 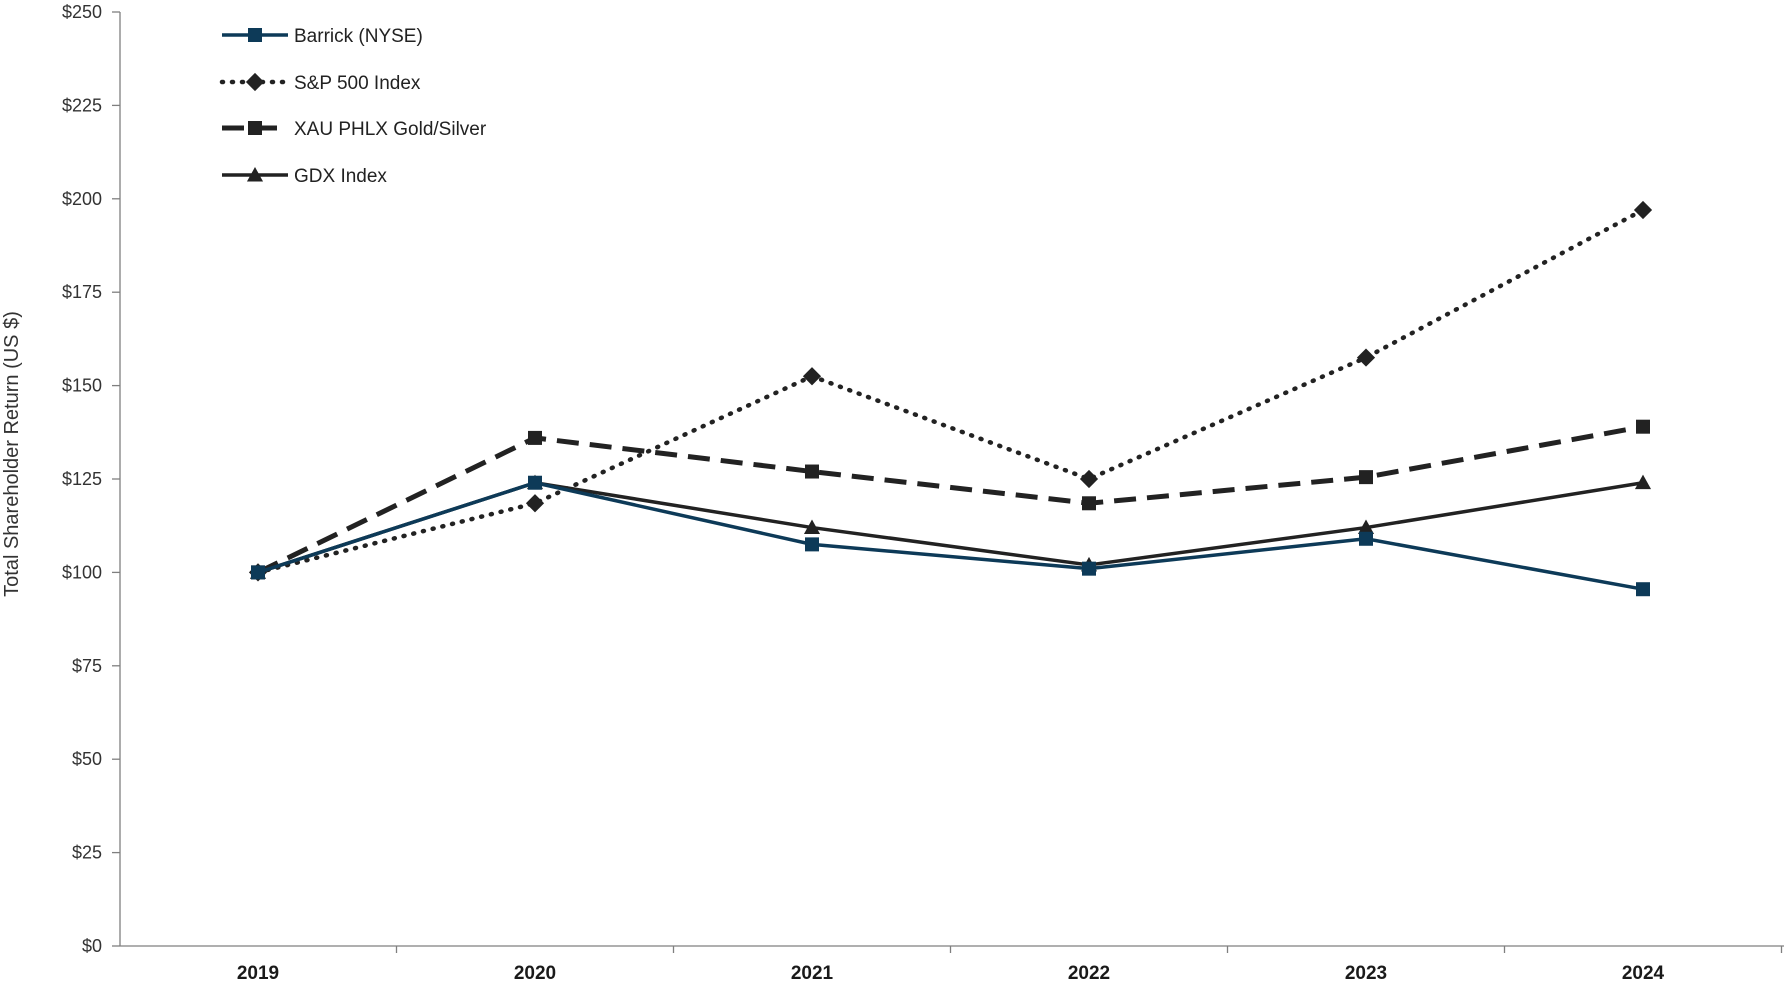 I want to click on legend-label: Barrick (NYSE), so click(x=358, y=36).